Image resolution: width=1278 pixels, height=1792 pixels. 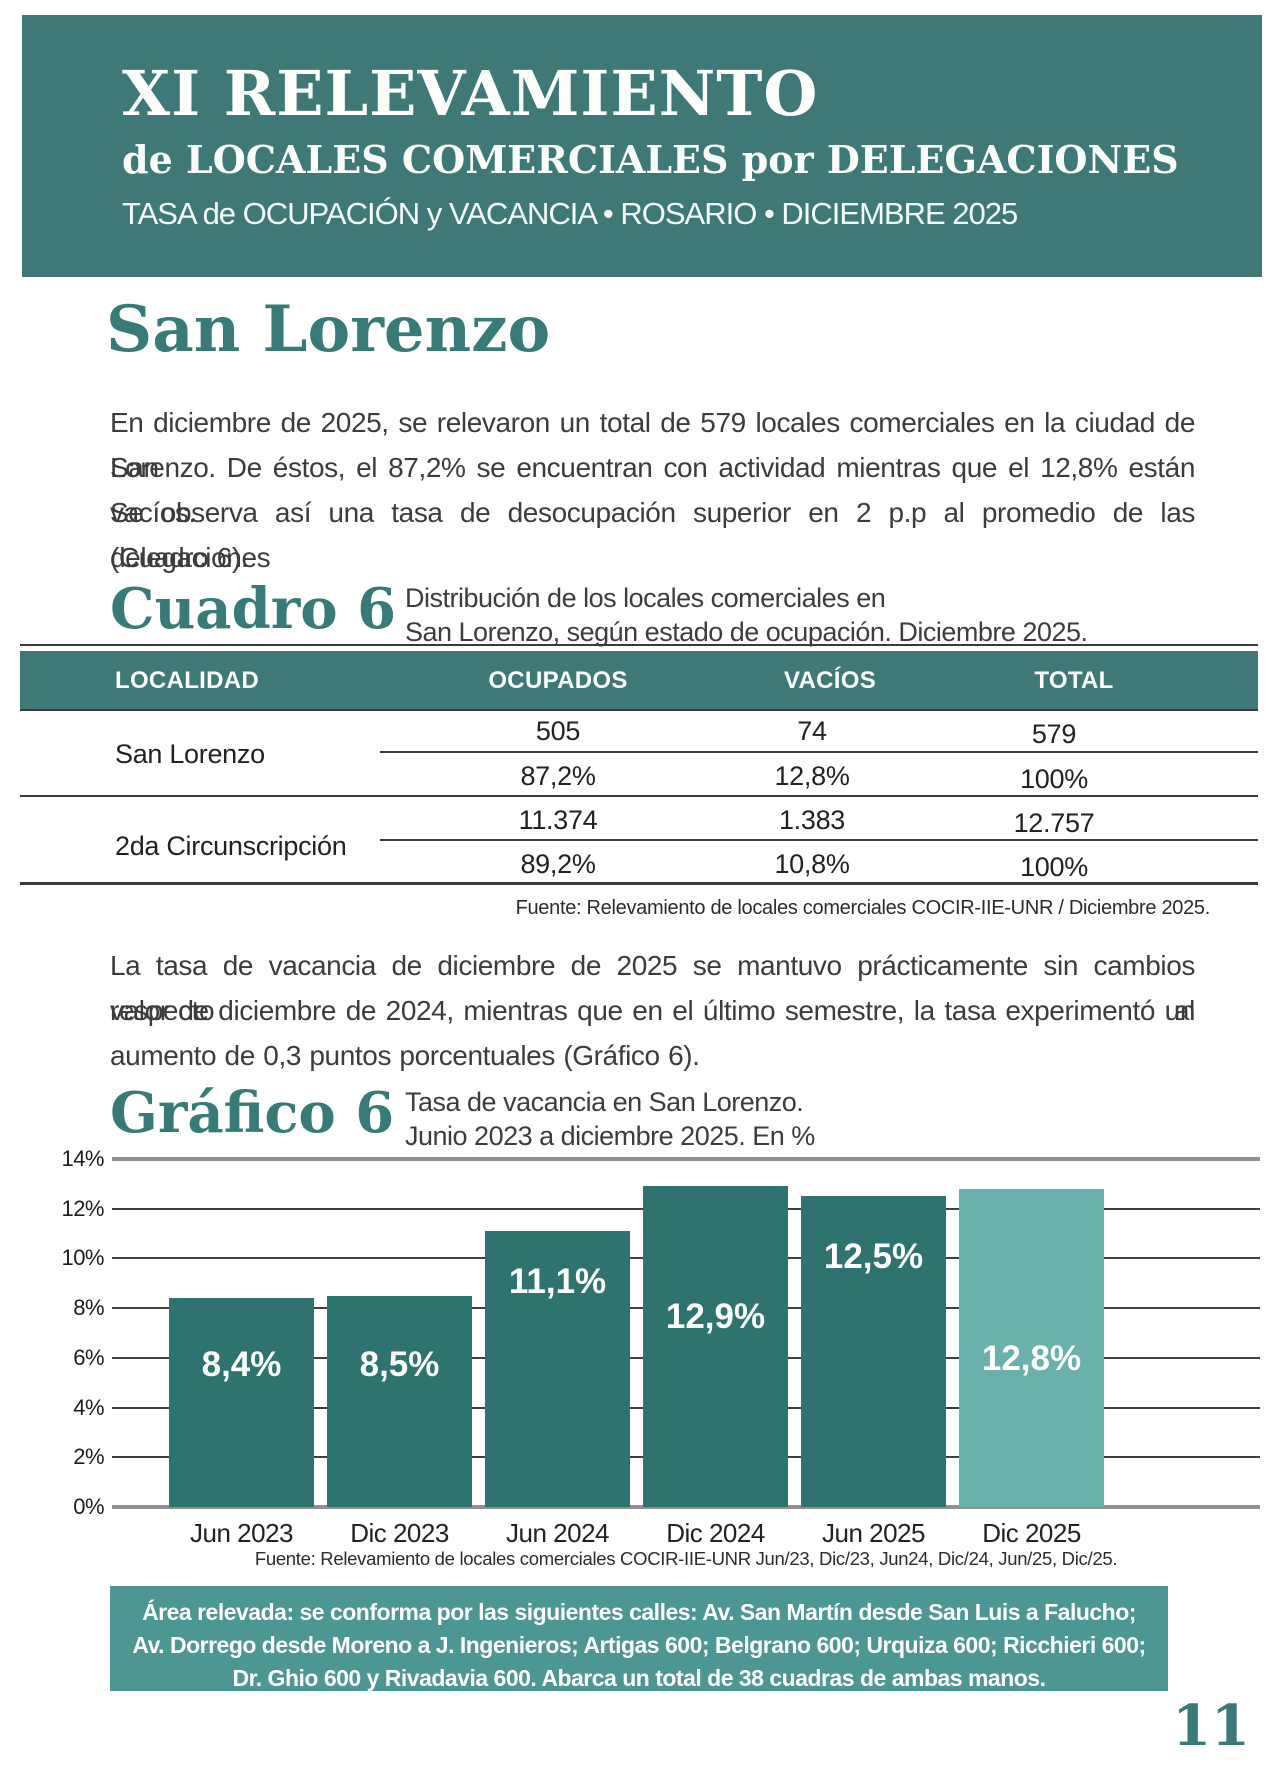 I want to click on bar-value-label: 12,8%, so click(x=1031, y=1358).